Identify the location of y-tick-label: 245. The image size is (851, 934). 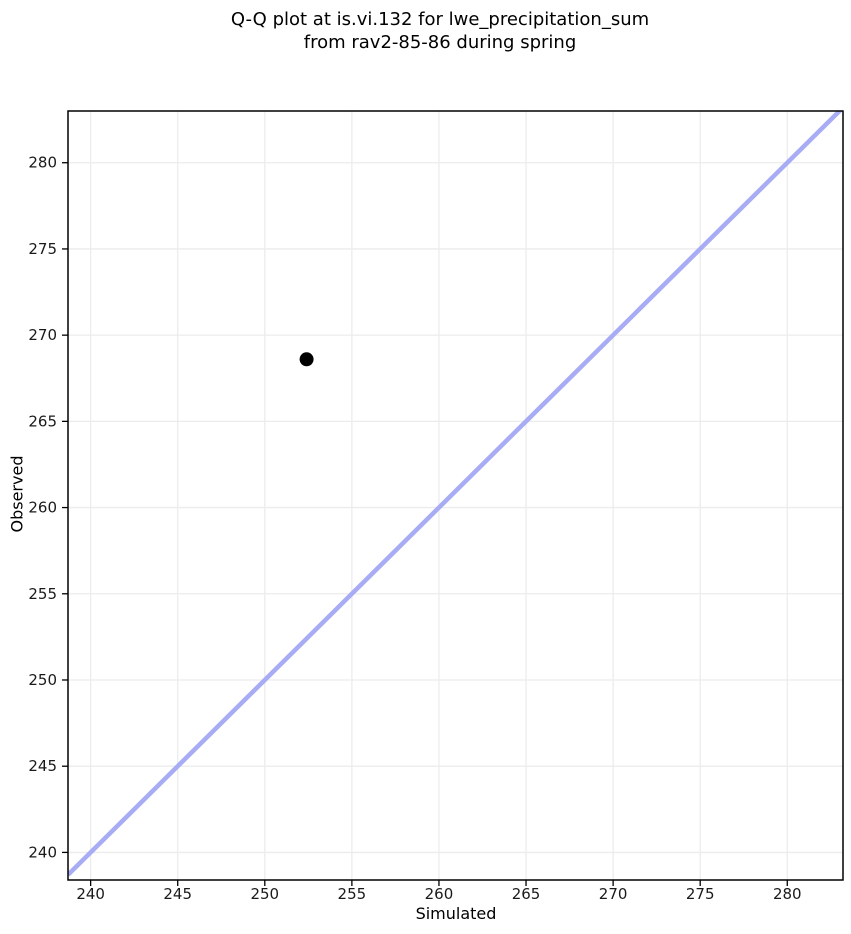
(42, 766).